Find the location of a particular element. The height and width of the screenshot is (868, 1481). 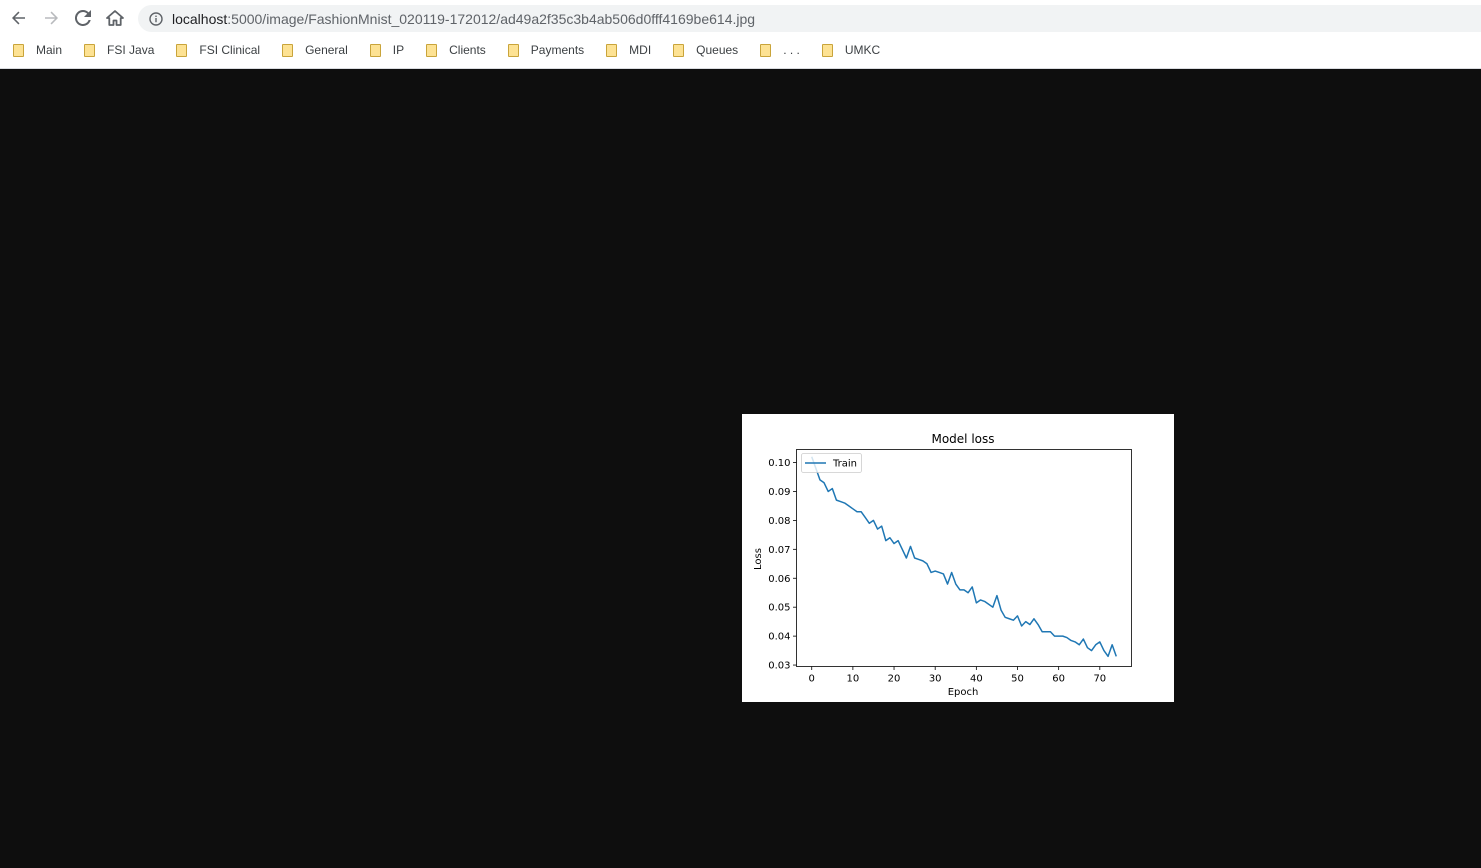

y-tick-label: 0.07 is located at coordinates (779, 550).